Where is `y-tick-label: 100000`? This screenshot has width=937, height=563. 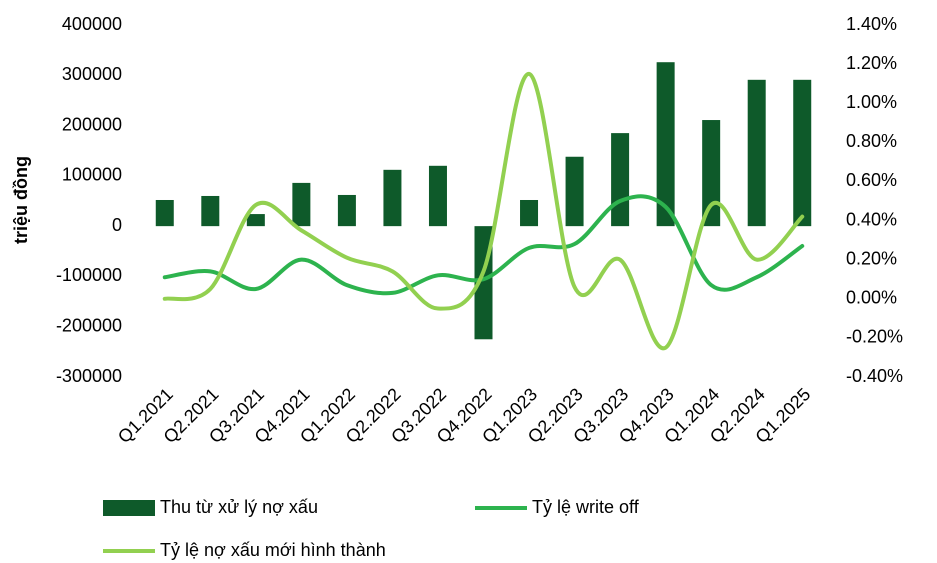 y-tick-label: 100000 is located at coordinates (92, 175).